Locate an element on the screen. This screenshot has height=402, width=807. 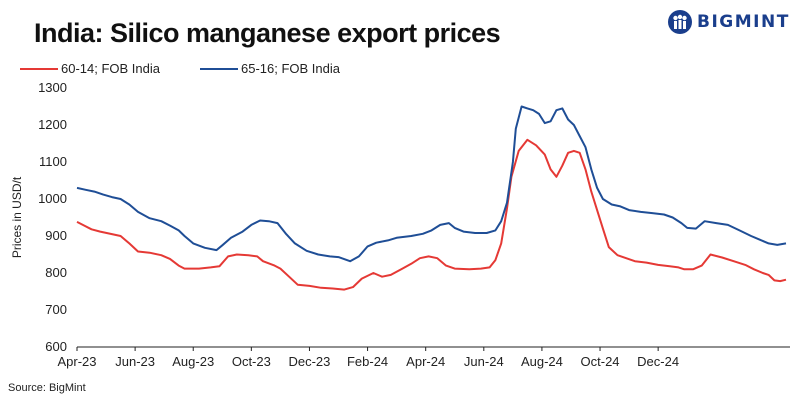
x-tick-label: Jun-23 is located at coordinates (135, 361).